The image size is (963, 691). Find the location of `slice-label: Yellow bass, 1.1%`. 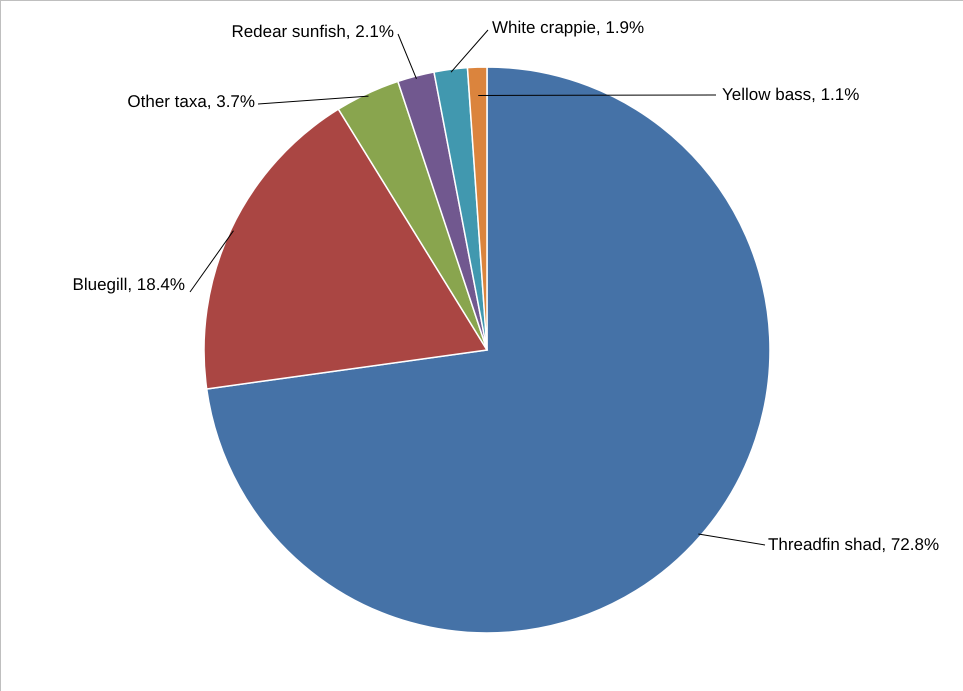

slice-label: Yellow bass, 1.1% is located at coordinates (791, 94).